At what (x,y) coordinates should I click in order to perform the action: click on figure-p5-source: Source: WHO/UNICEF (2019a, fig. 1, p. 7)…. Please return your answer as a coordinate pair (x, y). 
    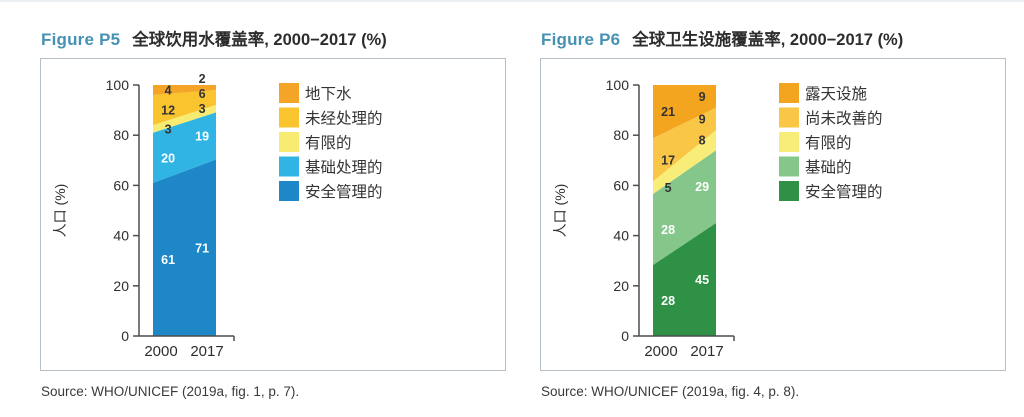
    Looking at the image, I should click on (170, 391).